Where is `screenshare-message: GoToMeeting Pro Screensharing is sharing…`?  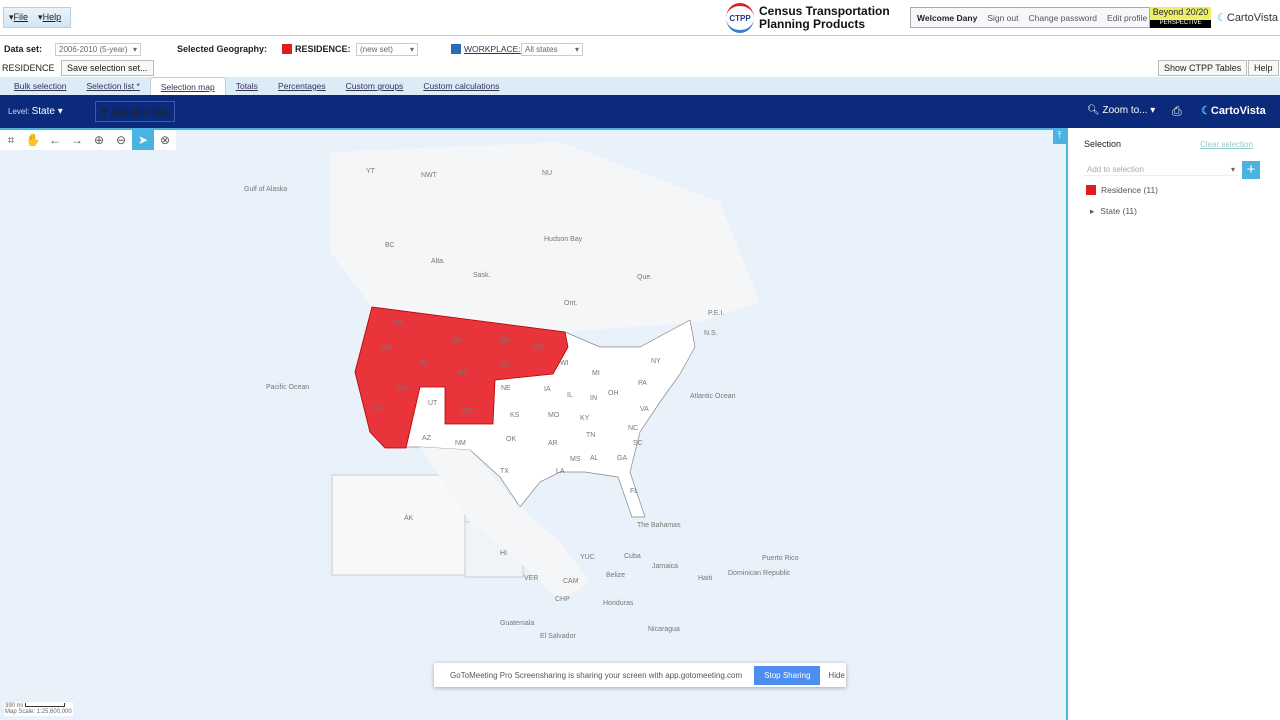 screenshare-message: GoToMeeting Pro Screensharing is sharing… is located at coordinates (596, 675).